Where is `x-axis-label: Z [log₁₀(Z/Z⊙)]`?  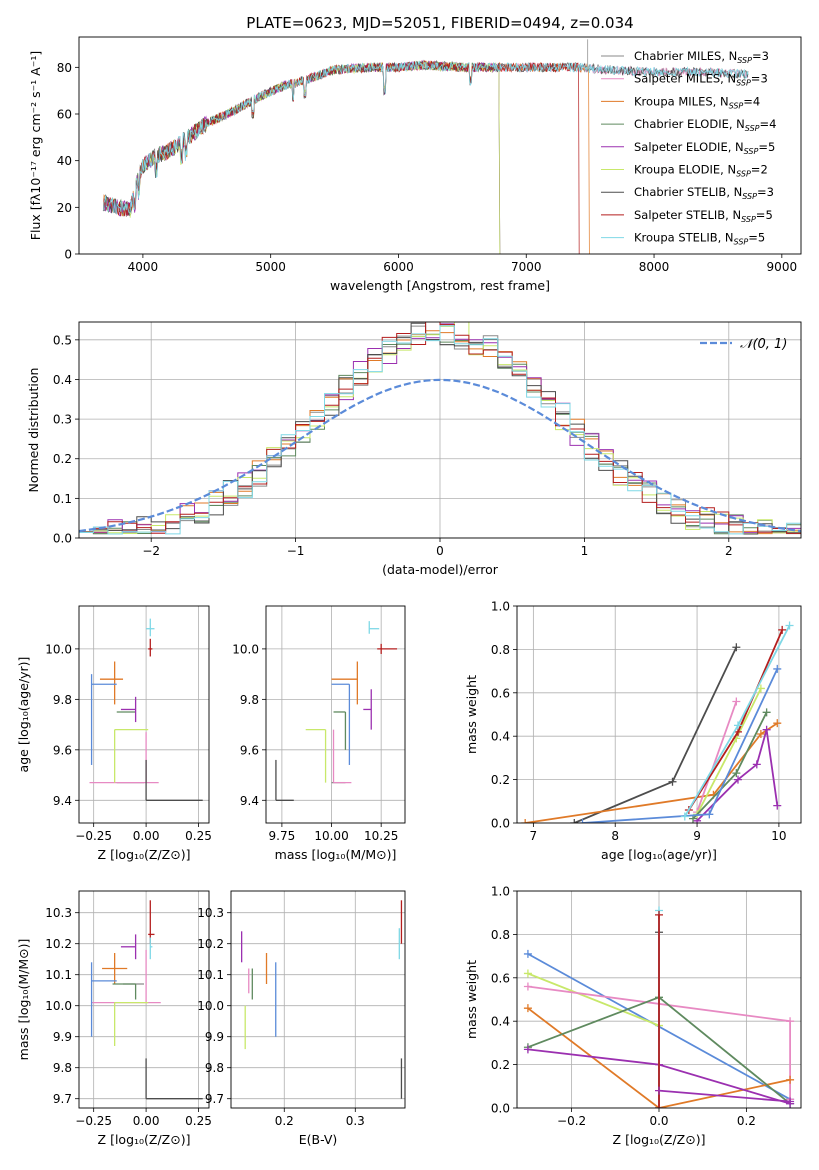
x-axis-label: Z [log₁₀(Z/Z⊙)] is located at coordinates (144, 1139).